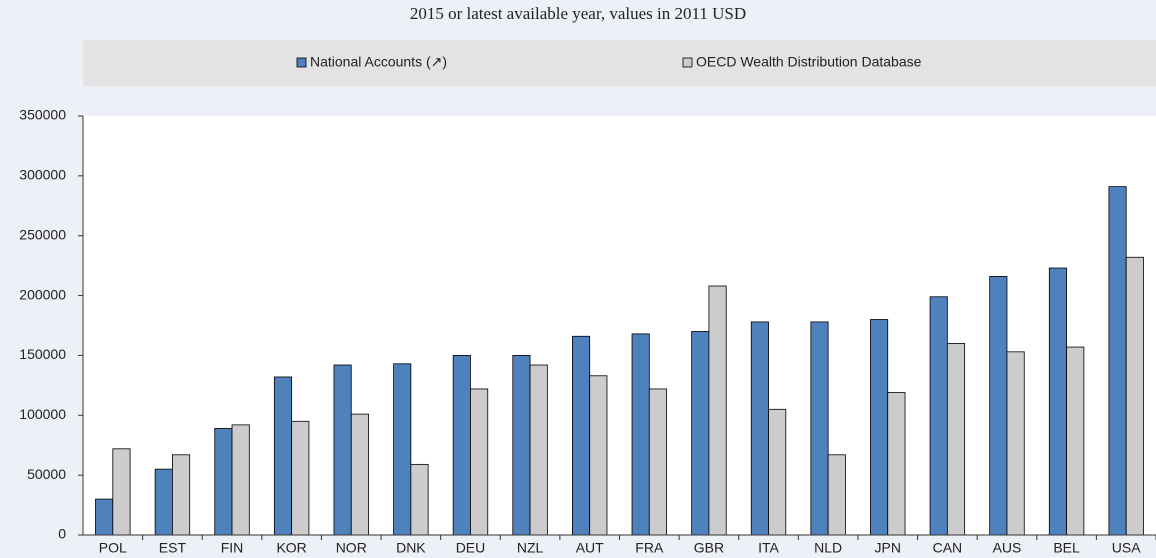 This screenshot has height=558, width=1156. Describe the element at coordinates (1126, 548) in the screenshot. I see `x-tick-label: USA` at that location.